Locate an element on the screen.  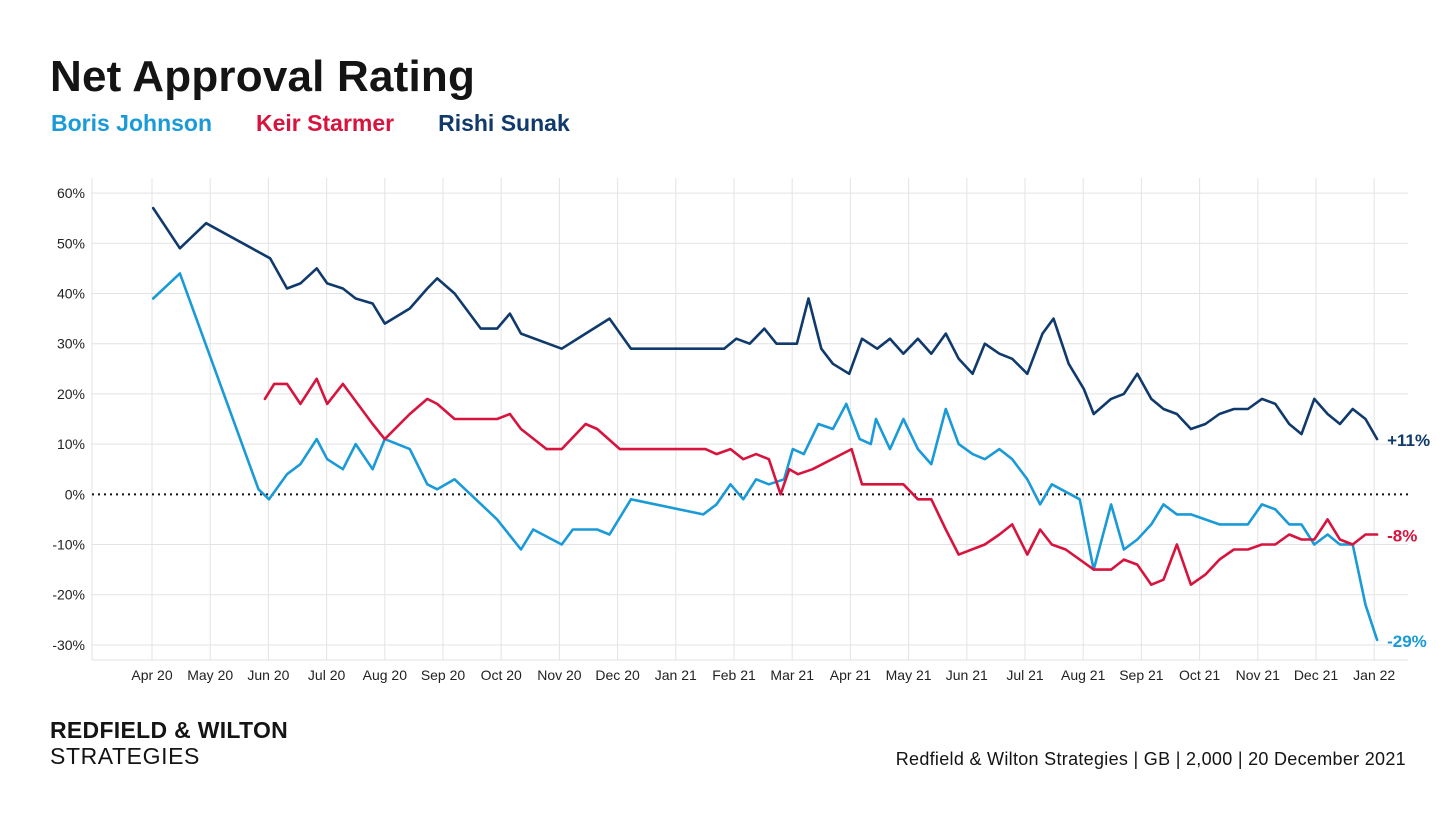
y-tick-label: -20% is located at coordinates (68, 595).